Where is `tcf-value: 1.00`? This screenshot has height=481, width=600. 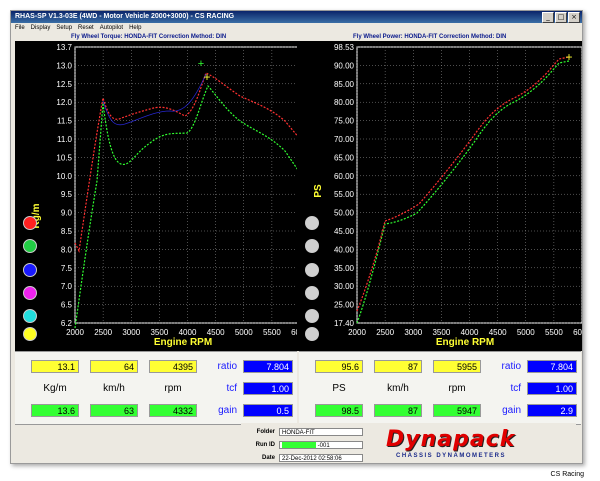
tcf-value: 1.00 is located at coordinates (268, 388).